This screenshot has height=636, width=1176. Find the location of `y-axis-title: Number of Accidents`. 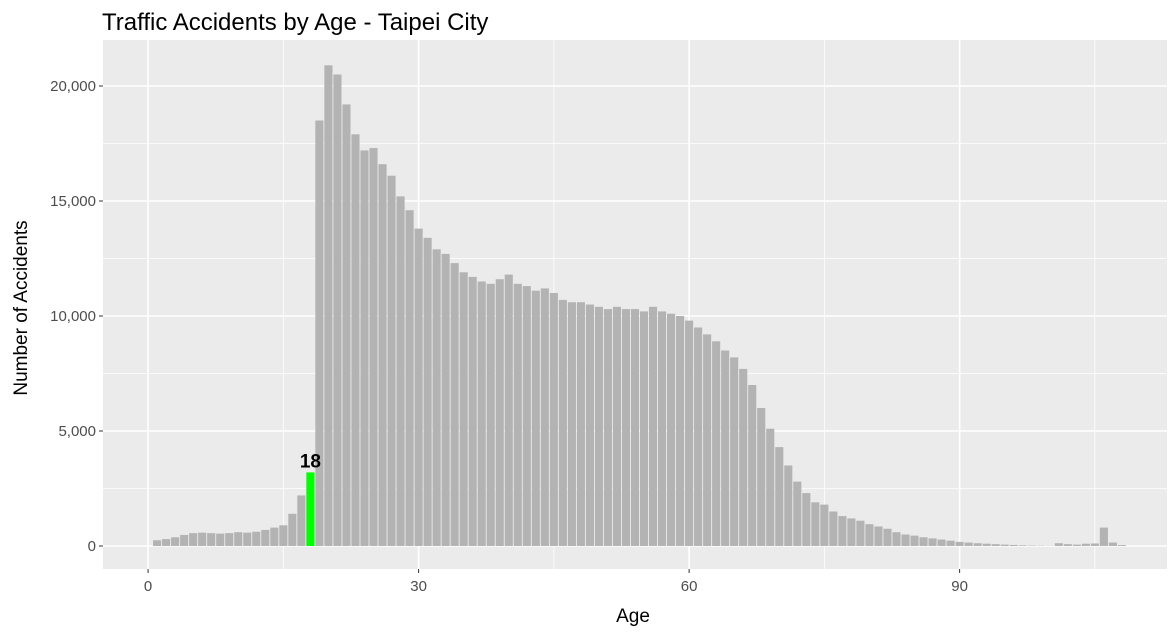

y-axis-title: Number of Accidents is located at coordinates (21, 307).